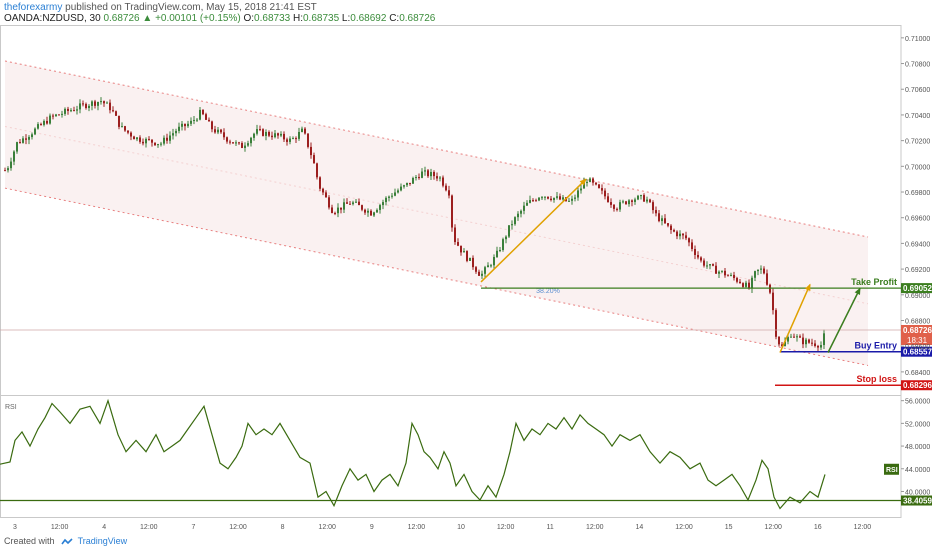 The width and height of the screenshot is (932, 550). Describe the element at coordinates (533, 230) in the screenshot. I see `projection-arrow` at that location.